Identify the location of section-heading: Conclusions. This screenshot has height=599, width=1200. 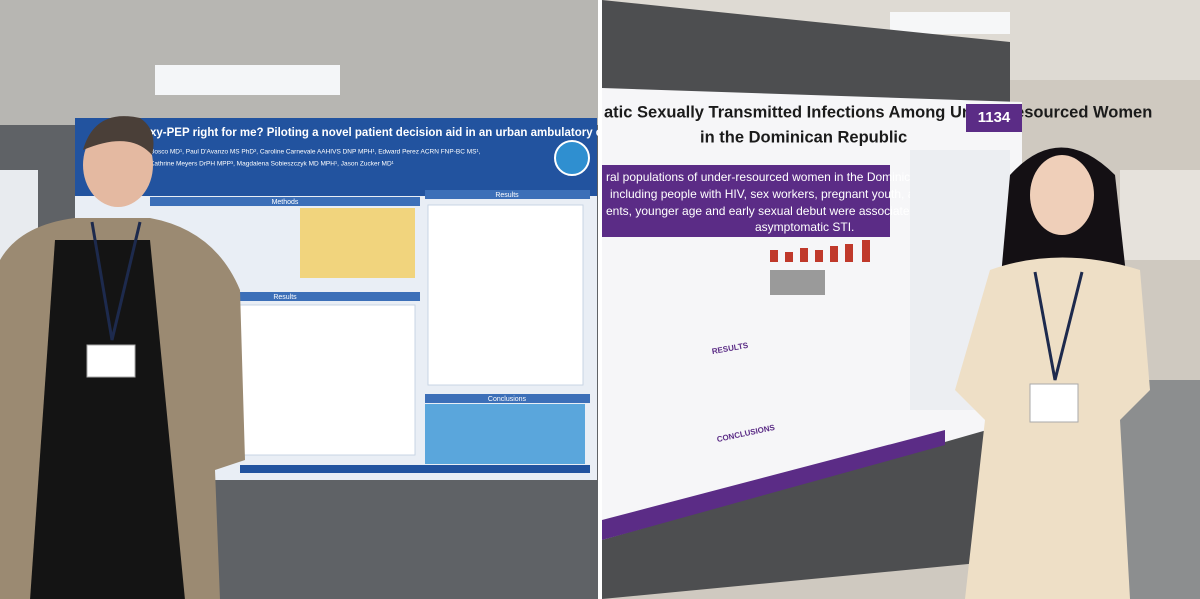
(507, 399).